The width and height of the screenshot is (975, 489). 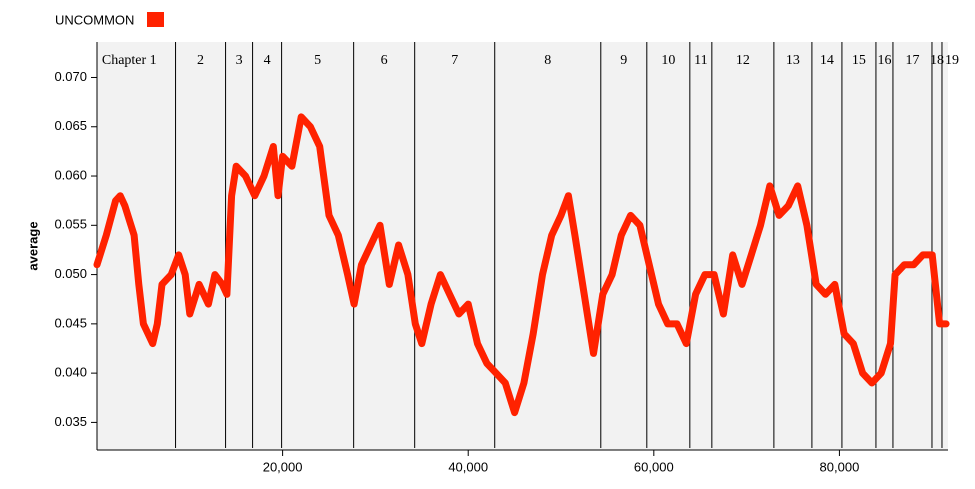 I want to click on y-tick-label: 0.070, so click(x=70, y=76).